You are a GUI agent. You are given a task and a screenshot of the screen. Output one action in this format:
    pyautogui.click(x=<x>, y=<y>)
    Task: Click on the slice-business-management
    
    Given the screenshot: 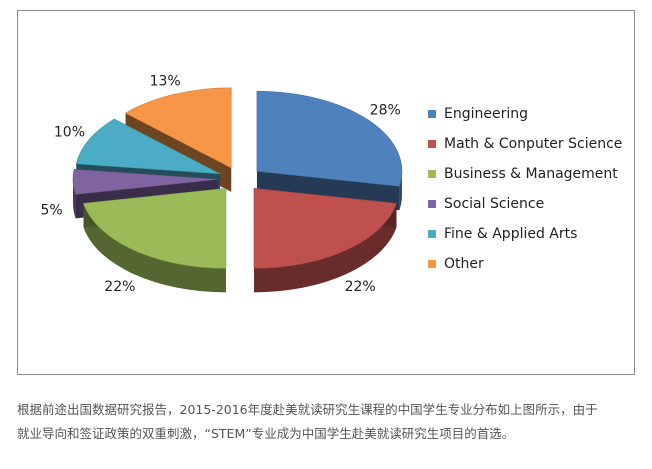 What is the action you would take?
    pyautogui.click(x=155, y=228)
    